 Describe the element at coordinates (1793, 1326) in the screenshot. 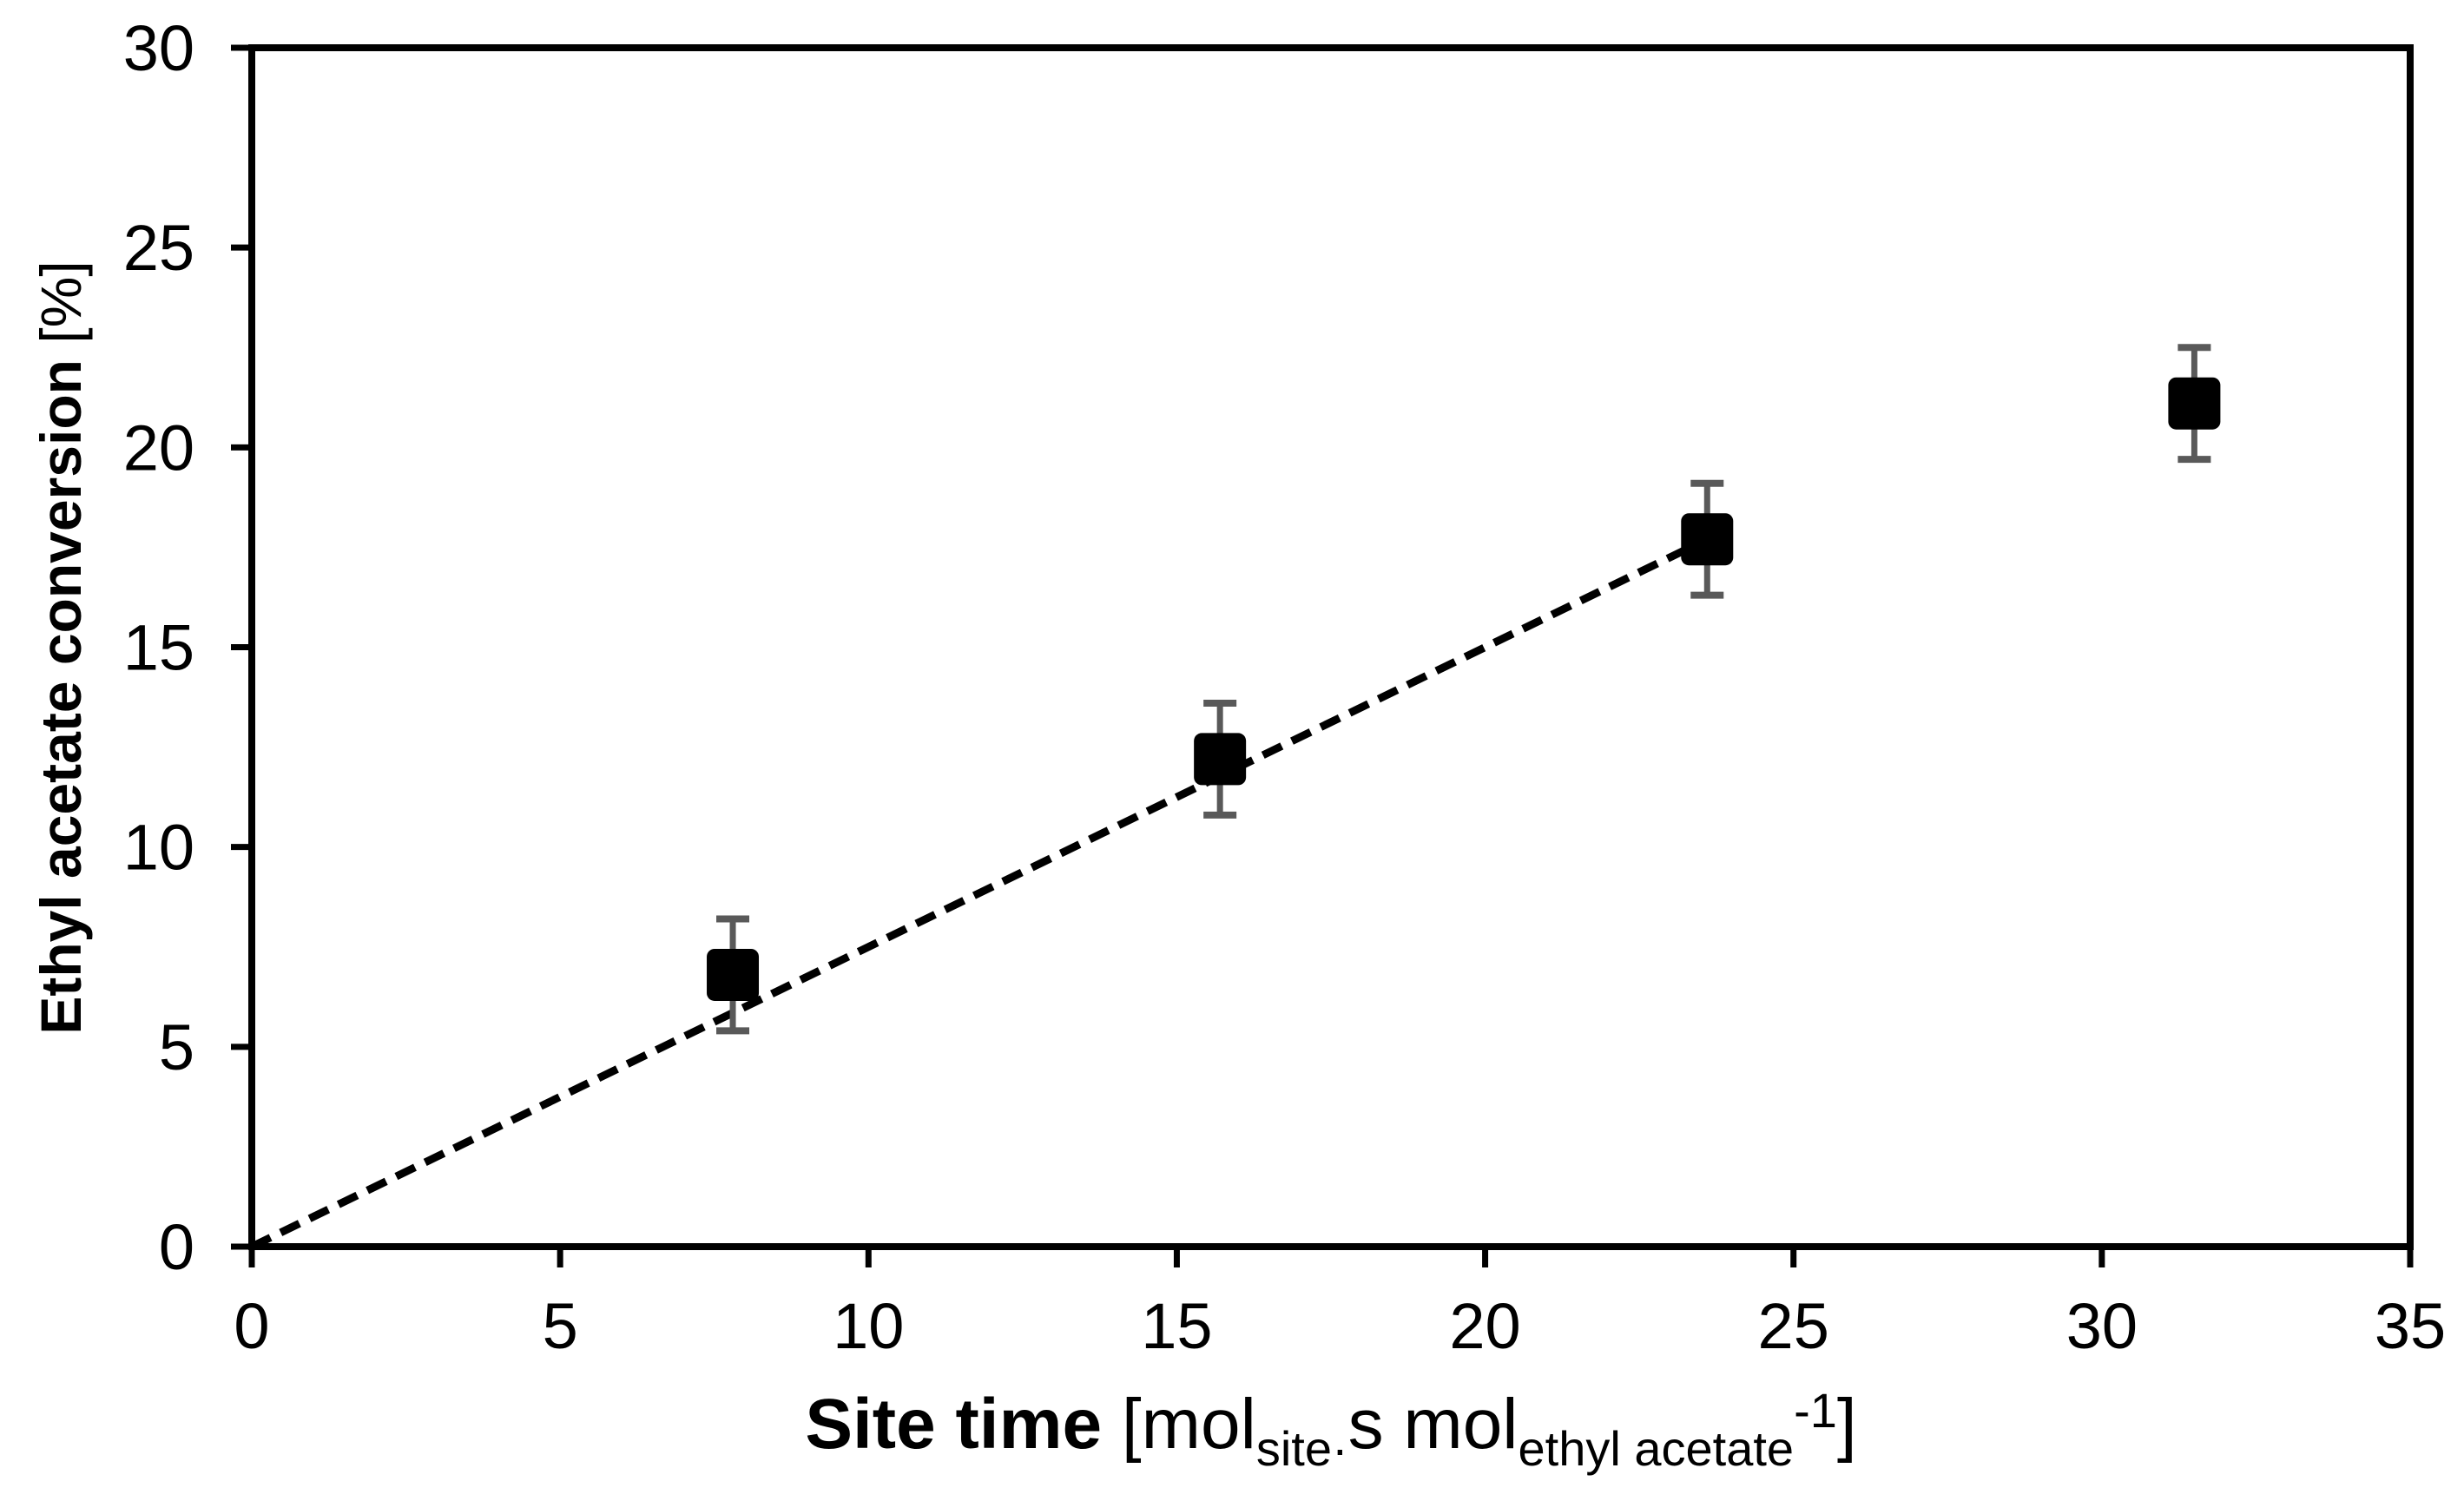

I see `x-tick-label: 25` at that location.